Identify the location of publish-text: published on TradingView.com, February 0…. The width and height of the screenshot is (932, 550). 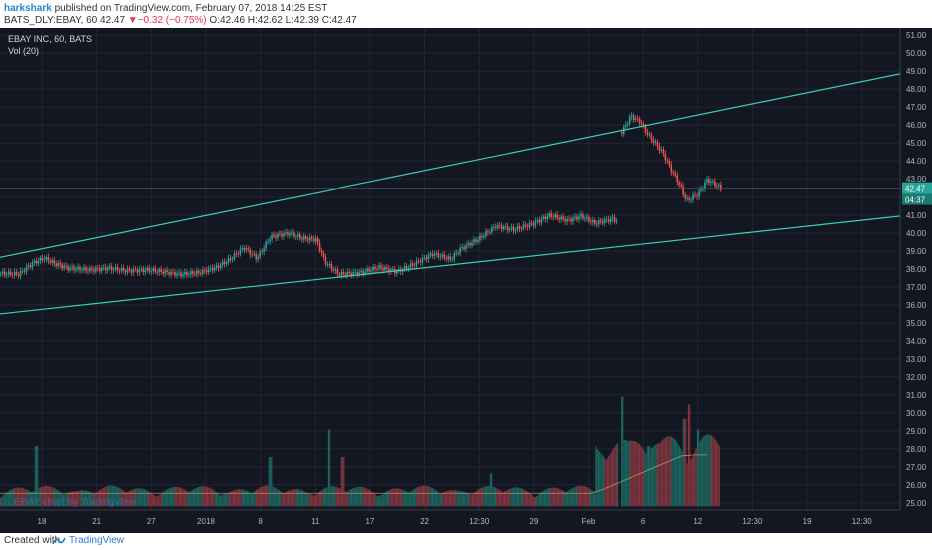
(189, 8).